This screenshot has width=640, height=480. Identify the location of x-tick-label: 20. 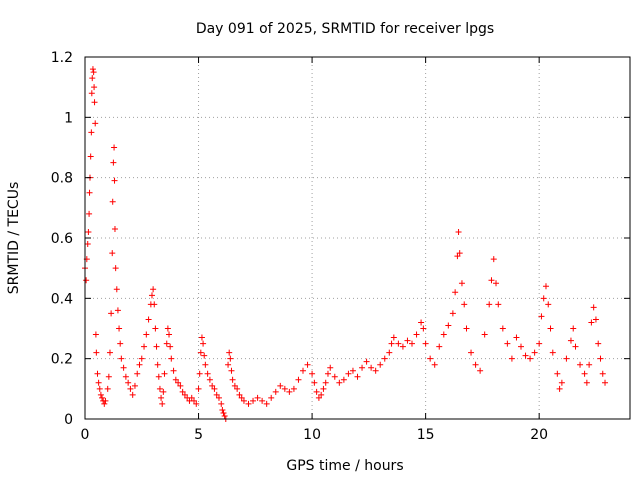
(539, 435).